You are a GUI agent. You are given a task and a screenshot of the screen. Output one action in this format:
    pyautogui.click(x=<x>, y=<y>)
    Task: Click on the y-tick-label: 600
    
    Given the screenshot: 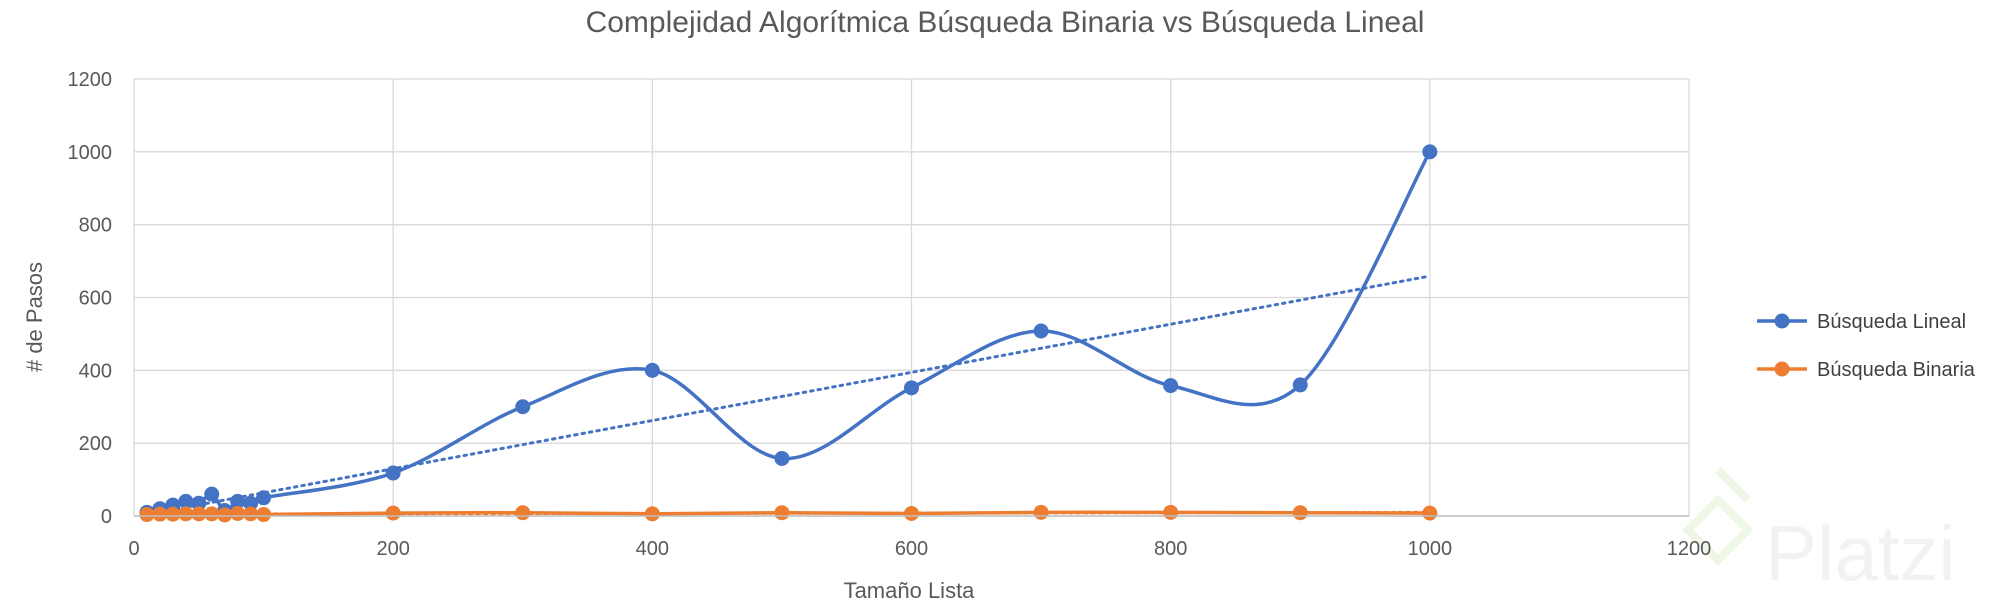 What is the action you would take?
    pyautogui.click(x=95, y=299)
    